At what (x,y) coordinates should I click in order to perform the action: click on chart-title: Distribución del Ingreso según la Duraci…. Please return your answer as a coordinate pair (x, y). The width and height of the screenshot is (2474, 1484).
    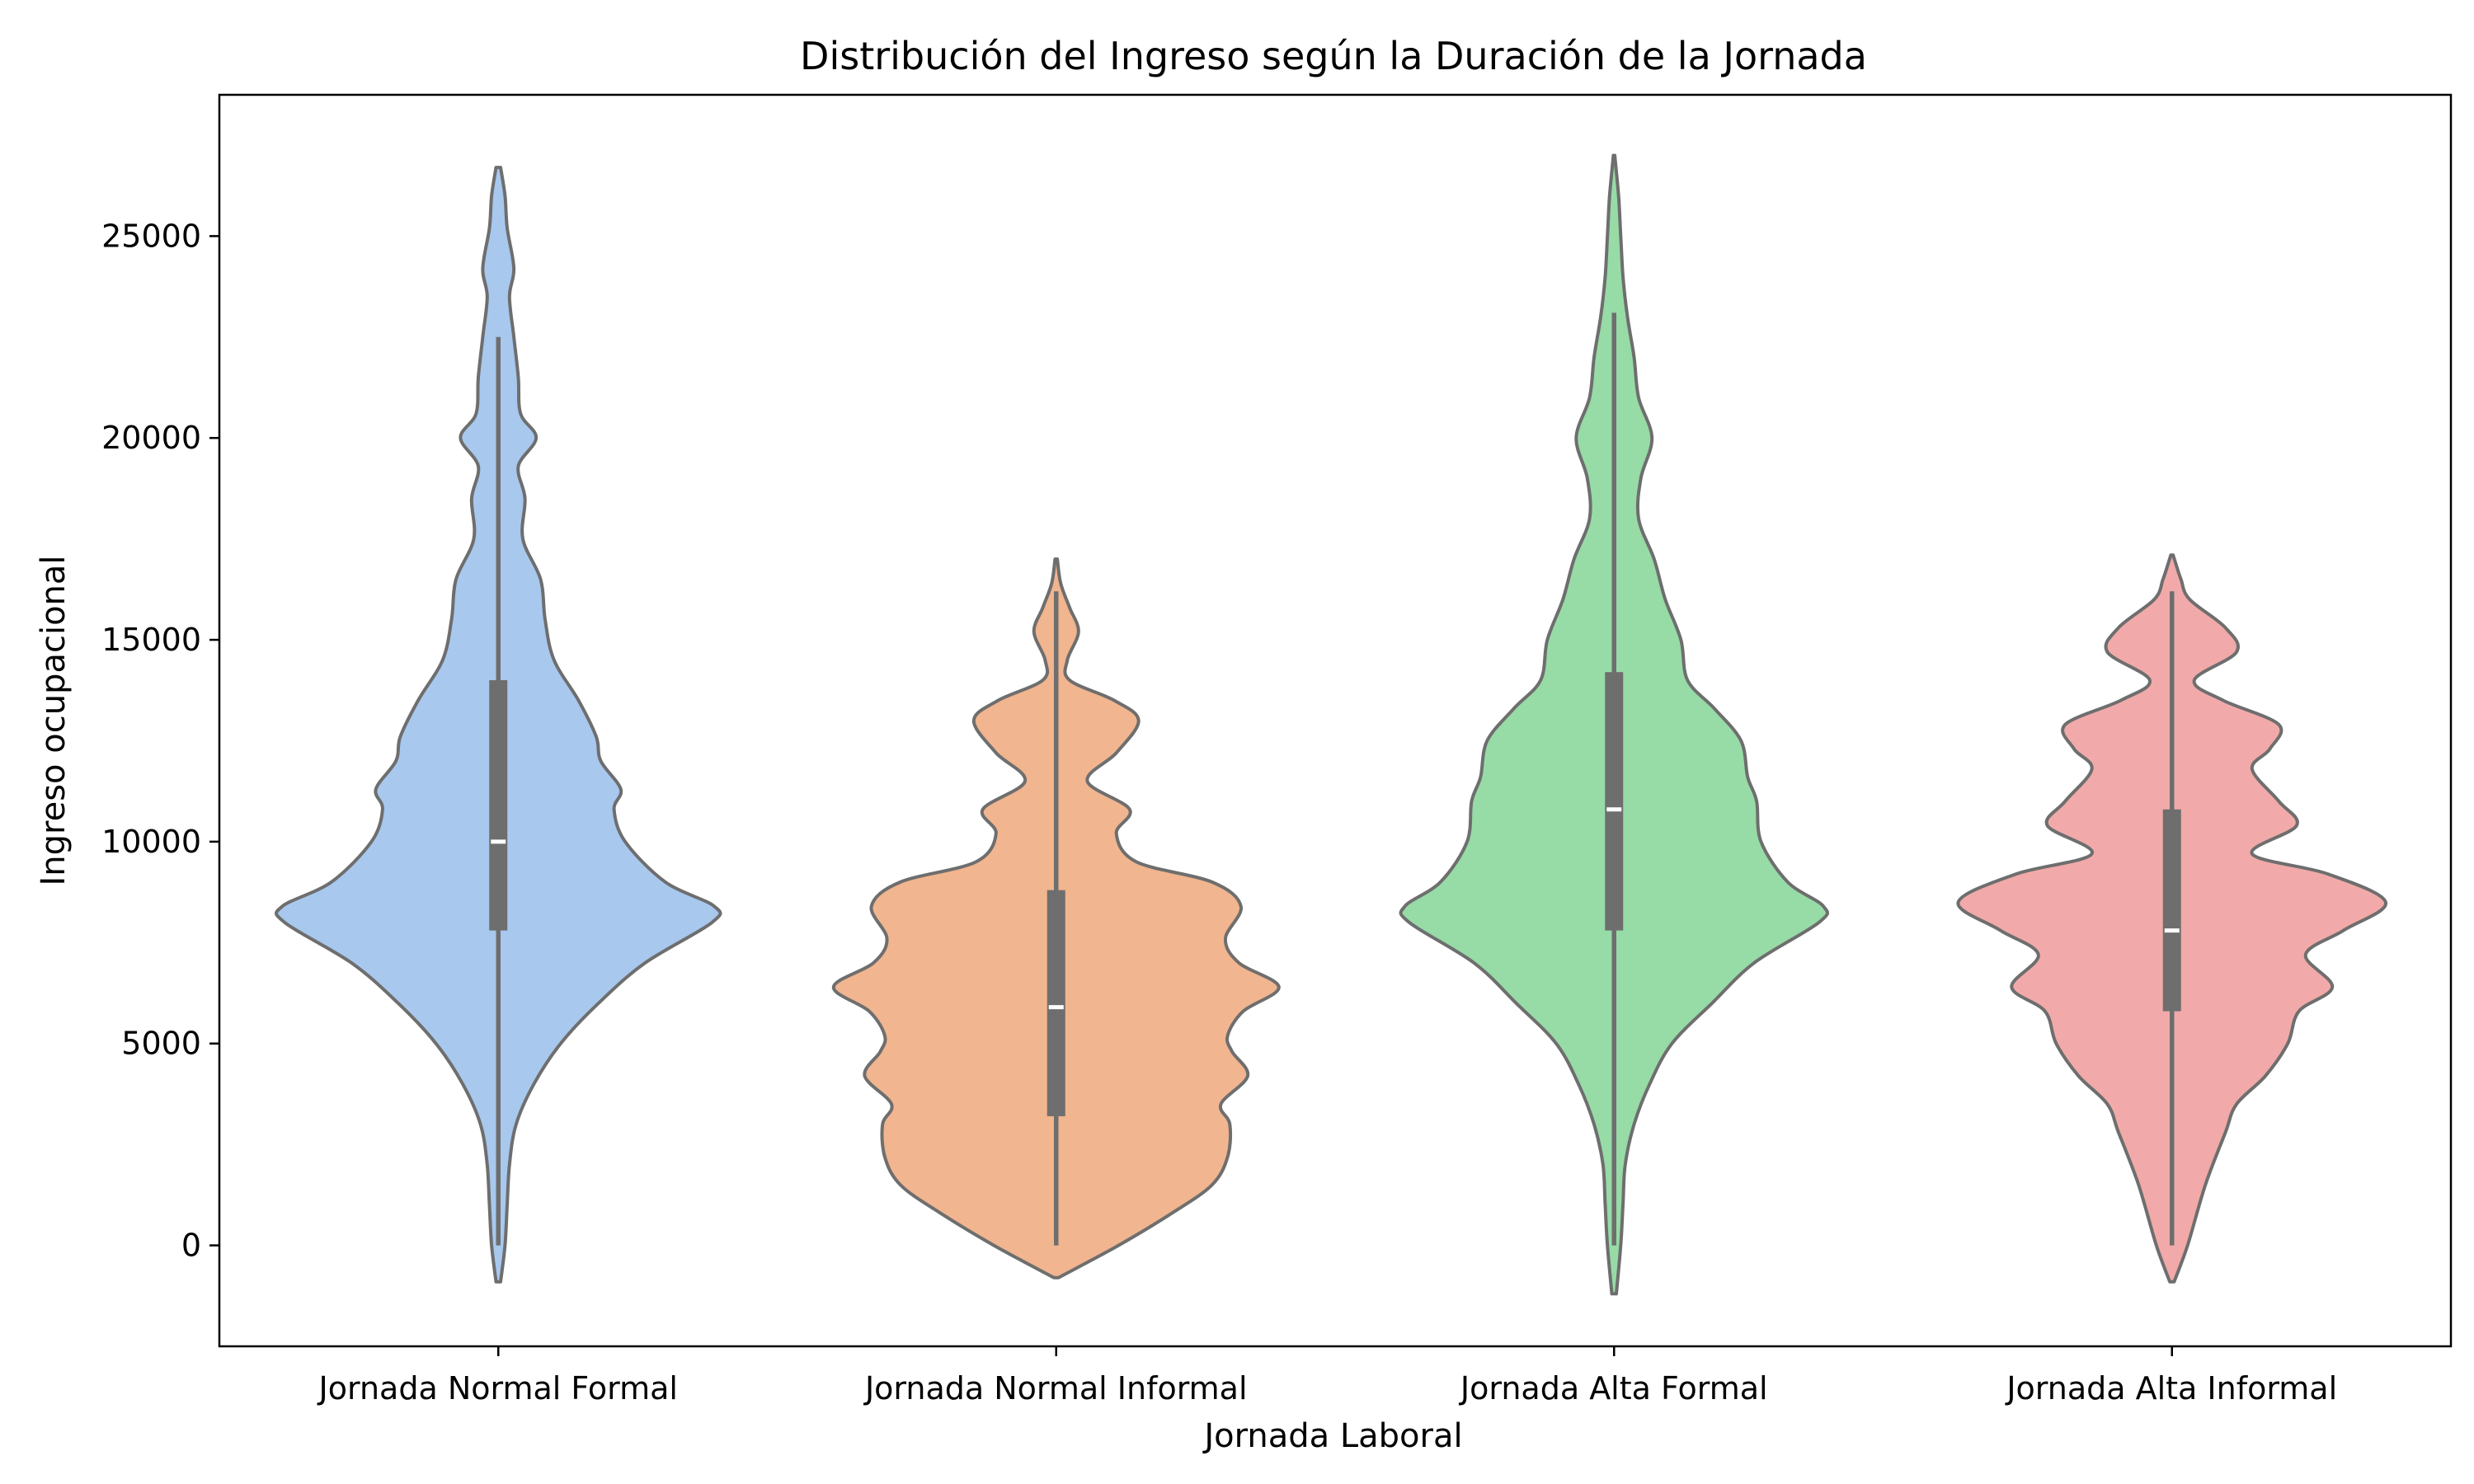
    Looking at the image, I should click on (1333, 56).